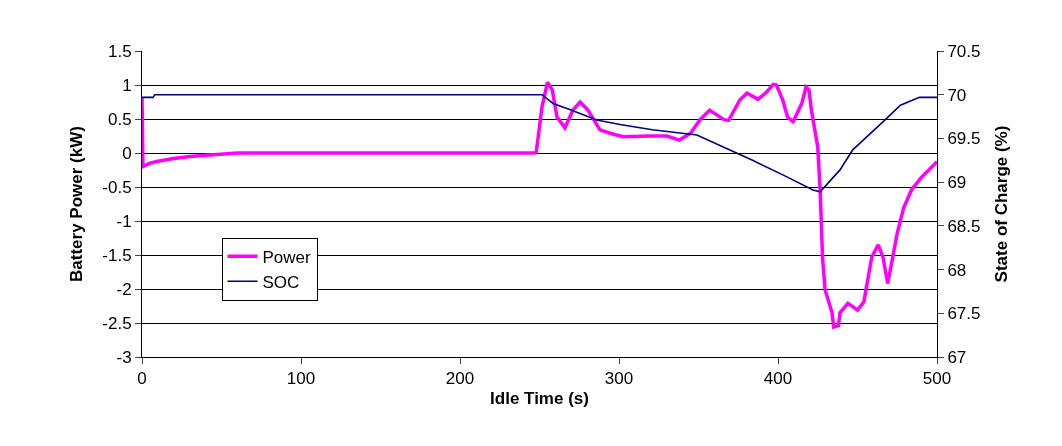 The image size is (1062, 446). Describe the element at coordinates (127, 85) in the screenshot. I see `y-tick-label: 1` at that location.